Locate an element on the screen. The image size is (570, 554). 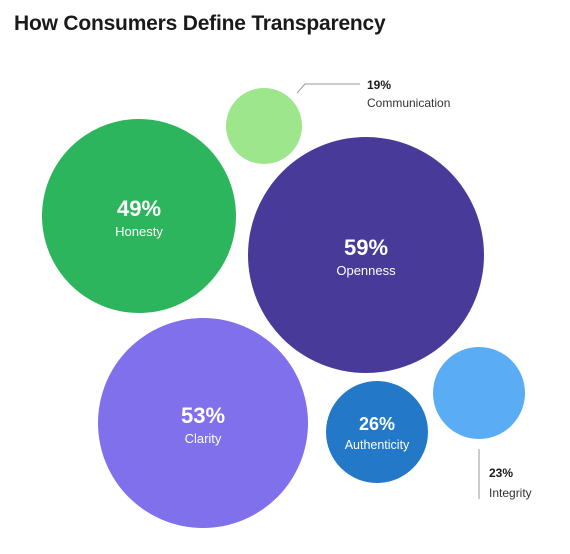
bubble-communication is located at coordinates (264, 126).